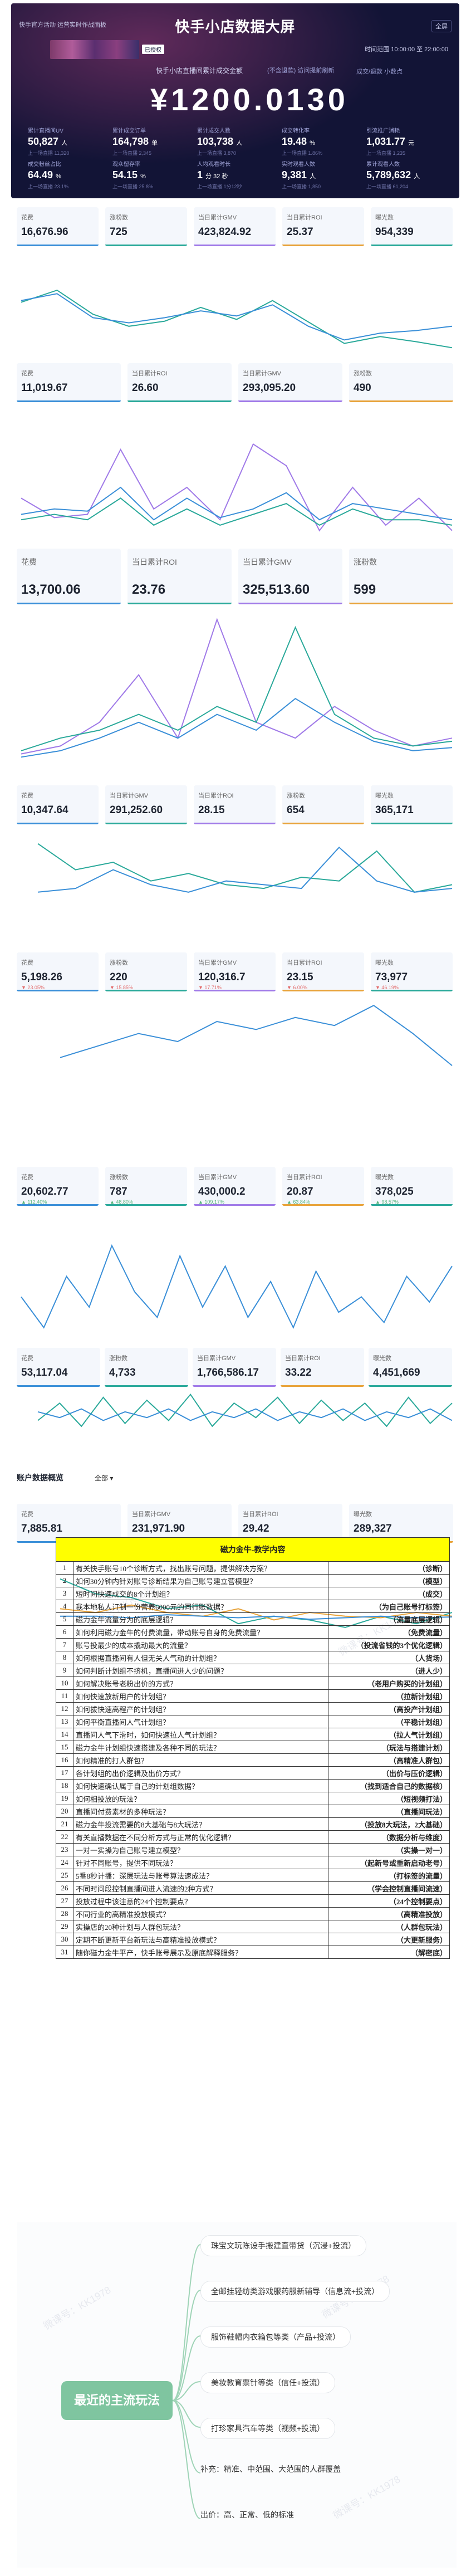  What do you see at coordinates (235, 26) in the screenshot?
I see `page-title: 快手小店数据大屏` at bounding box center [235, 26].